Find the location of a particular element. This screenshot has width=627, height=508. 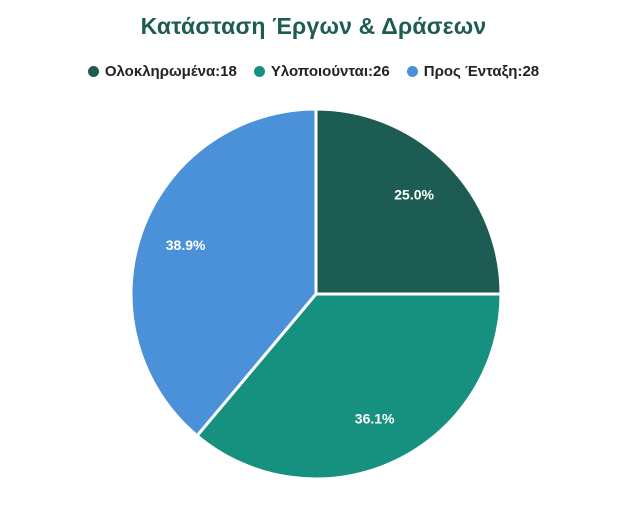

slice-percent-label-1: 36.1% is located at coordinates (375, 418).